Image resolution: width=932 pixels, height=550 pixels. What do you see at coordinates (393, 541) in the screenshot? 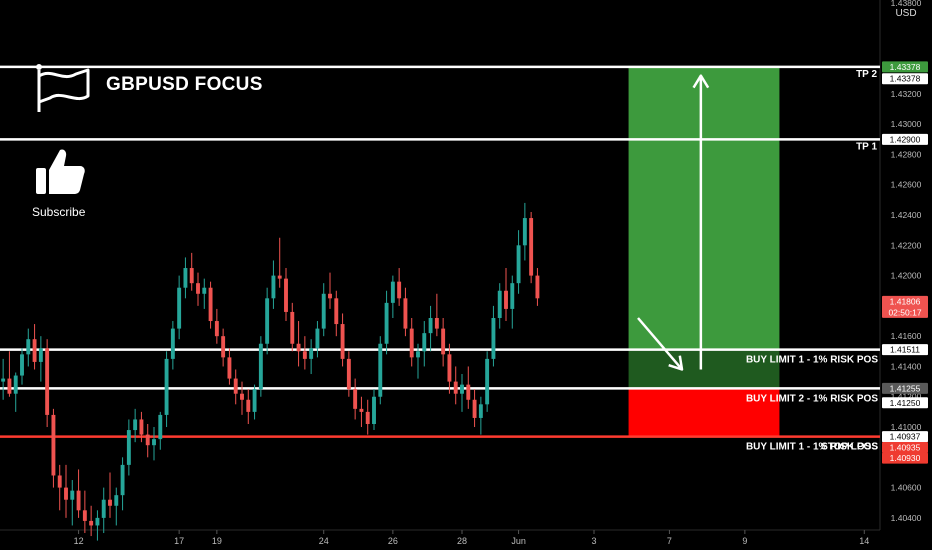
I see `x-tick-label: 26` at bounding box center [393, 541].